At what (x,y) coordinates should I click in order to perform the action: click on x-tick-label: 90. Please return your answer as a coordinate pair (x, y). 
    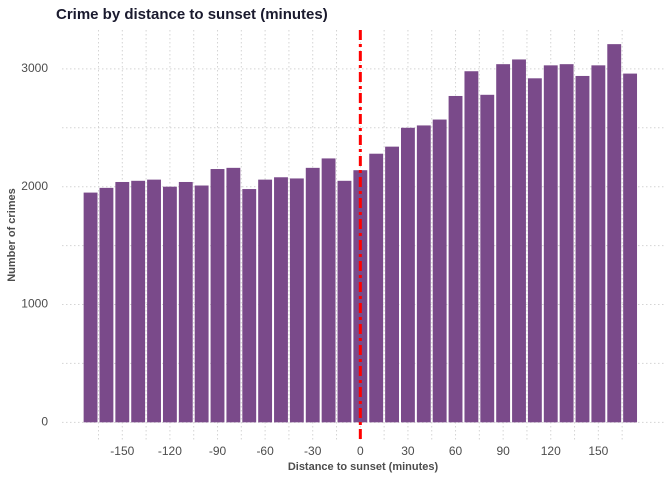
    Looking at the image, I should click on (503, 451).